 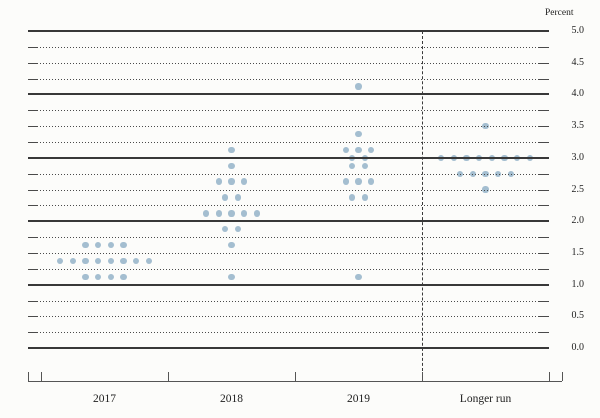 I want to click on y-tick-label: 4.0, so click(x=578, y=94).